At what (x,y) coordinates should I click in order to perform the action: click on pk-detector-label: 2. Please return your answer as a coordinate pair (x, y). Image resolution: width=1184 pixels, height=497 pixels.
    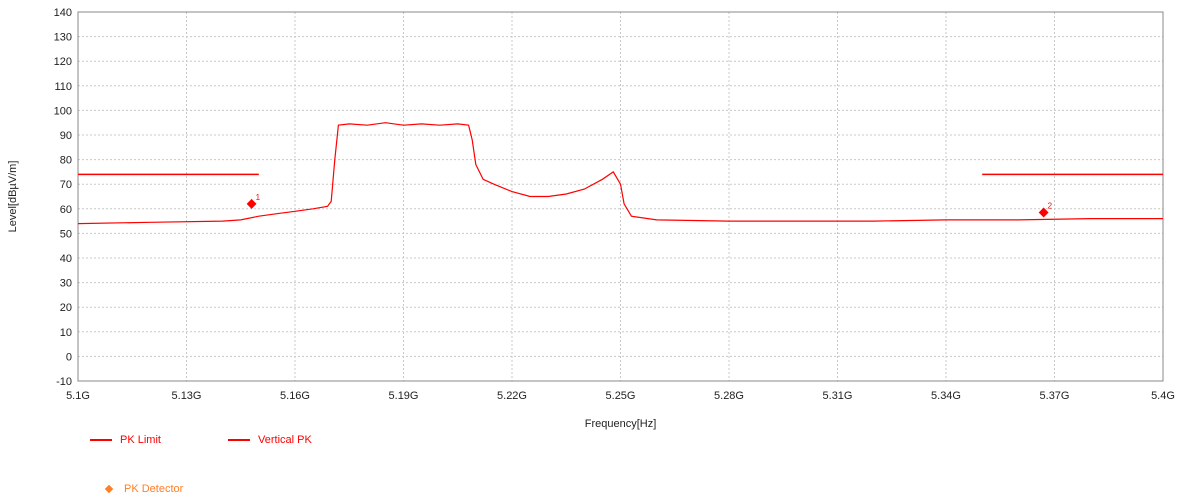
    Looking at the image, I should click on (1050, 205).